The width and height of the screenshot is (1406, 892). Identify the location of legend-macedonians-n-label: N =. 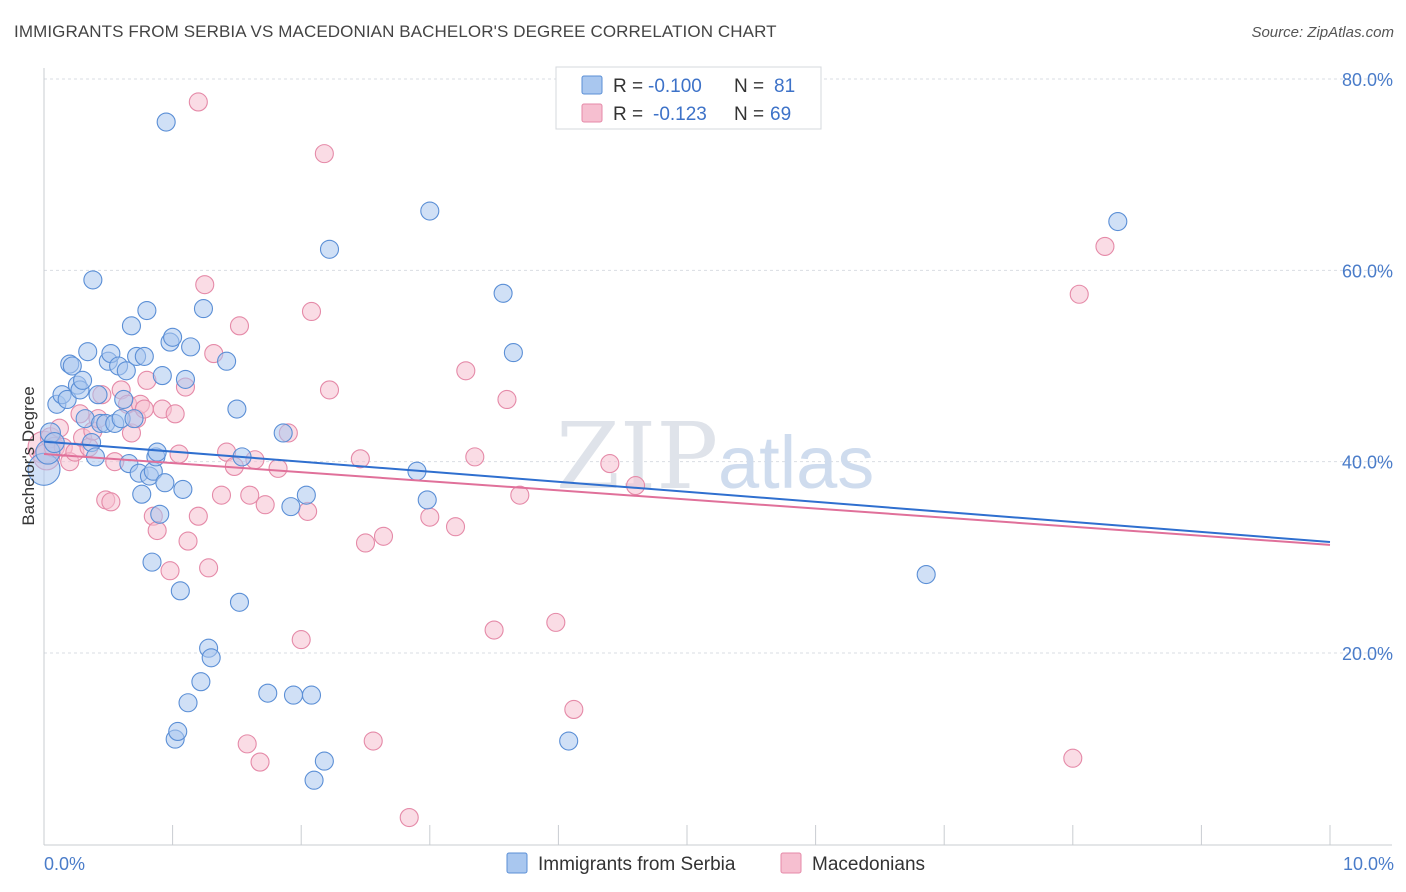
(749, 114).